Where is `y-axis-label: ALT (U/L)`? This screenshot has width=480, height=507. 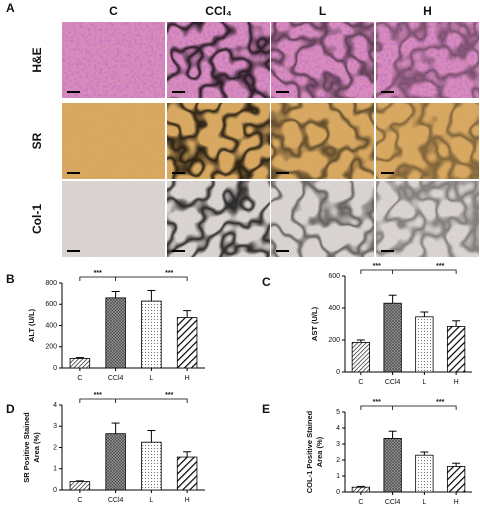 y-axis-label: ALT (U/L) is located at coordinates (31, 325).